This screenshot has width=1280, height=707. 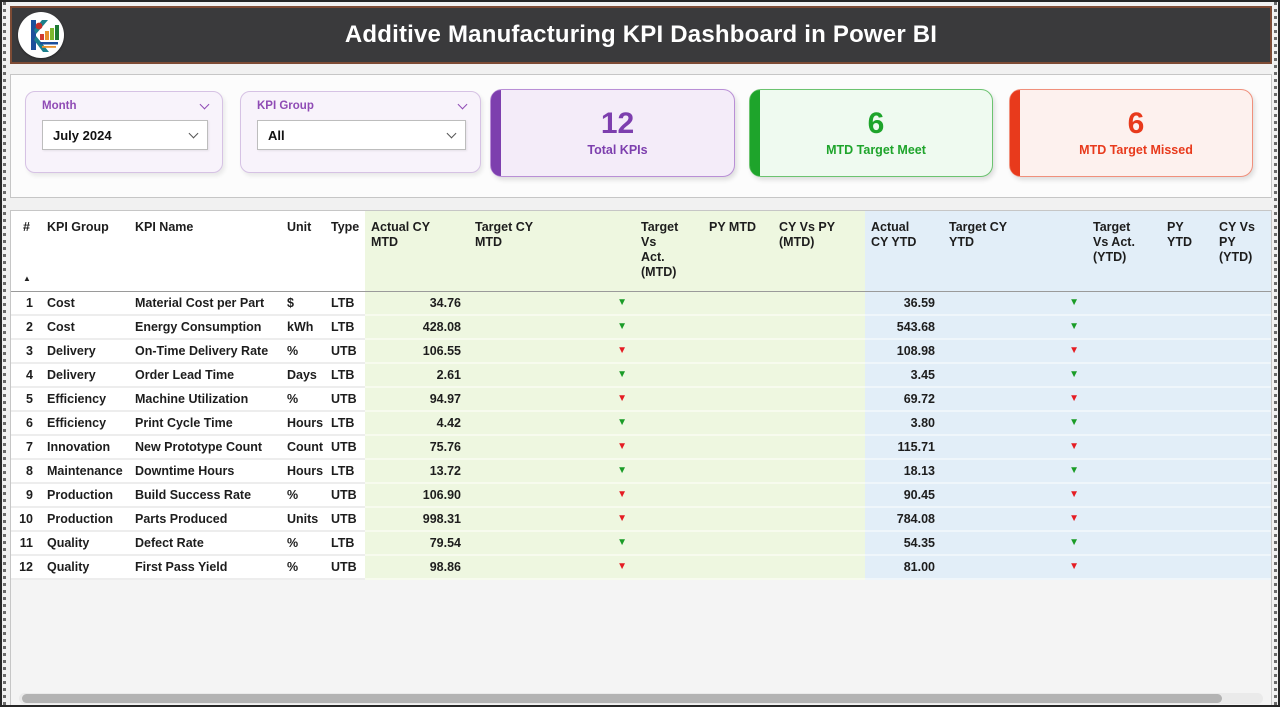 I want to click on cell-kpi-group: Quality, so click(x=85, y=568).